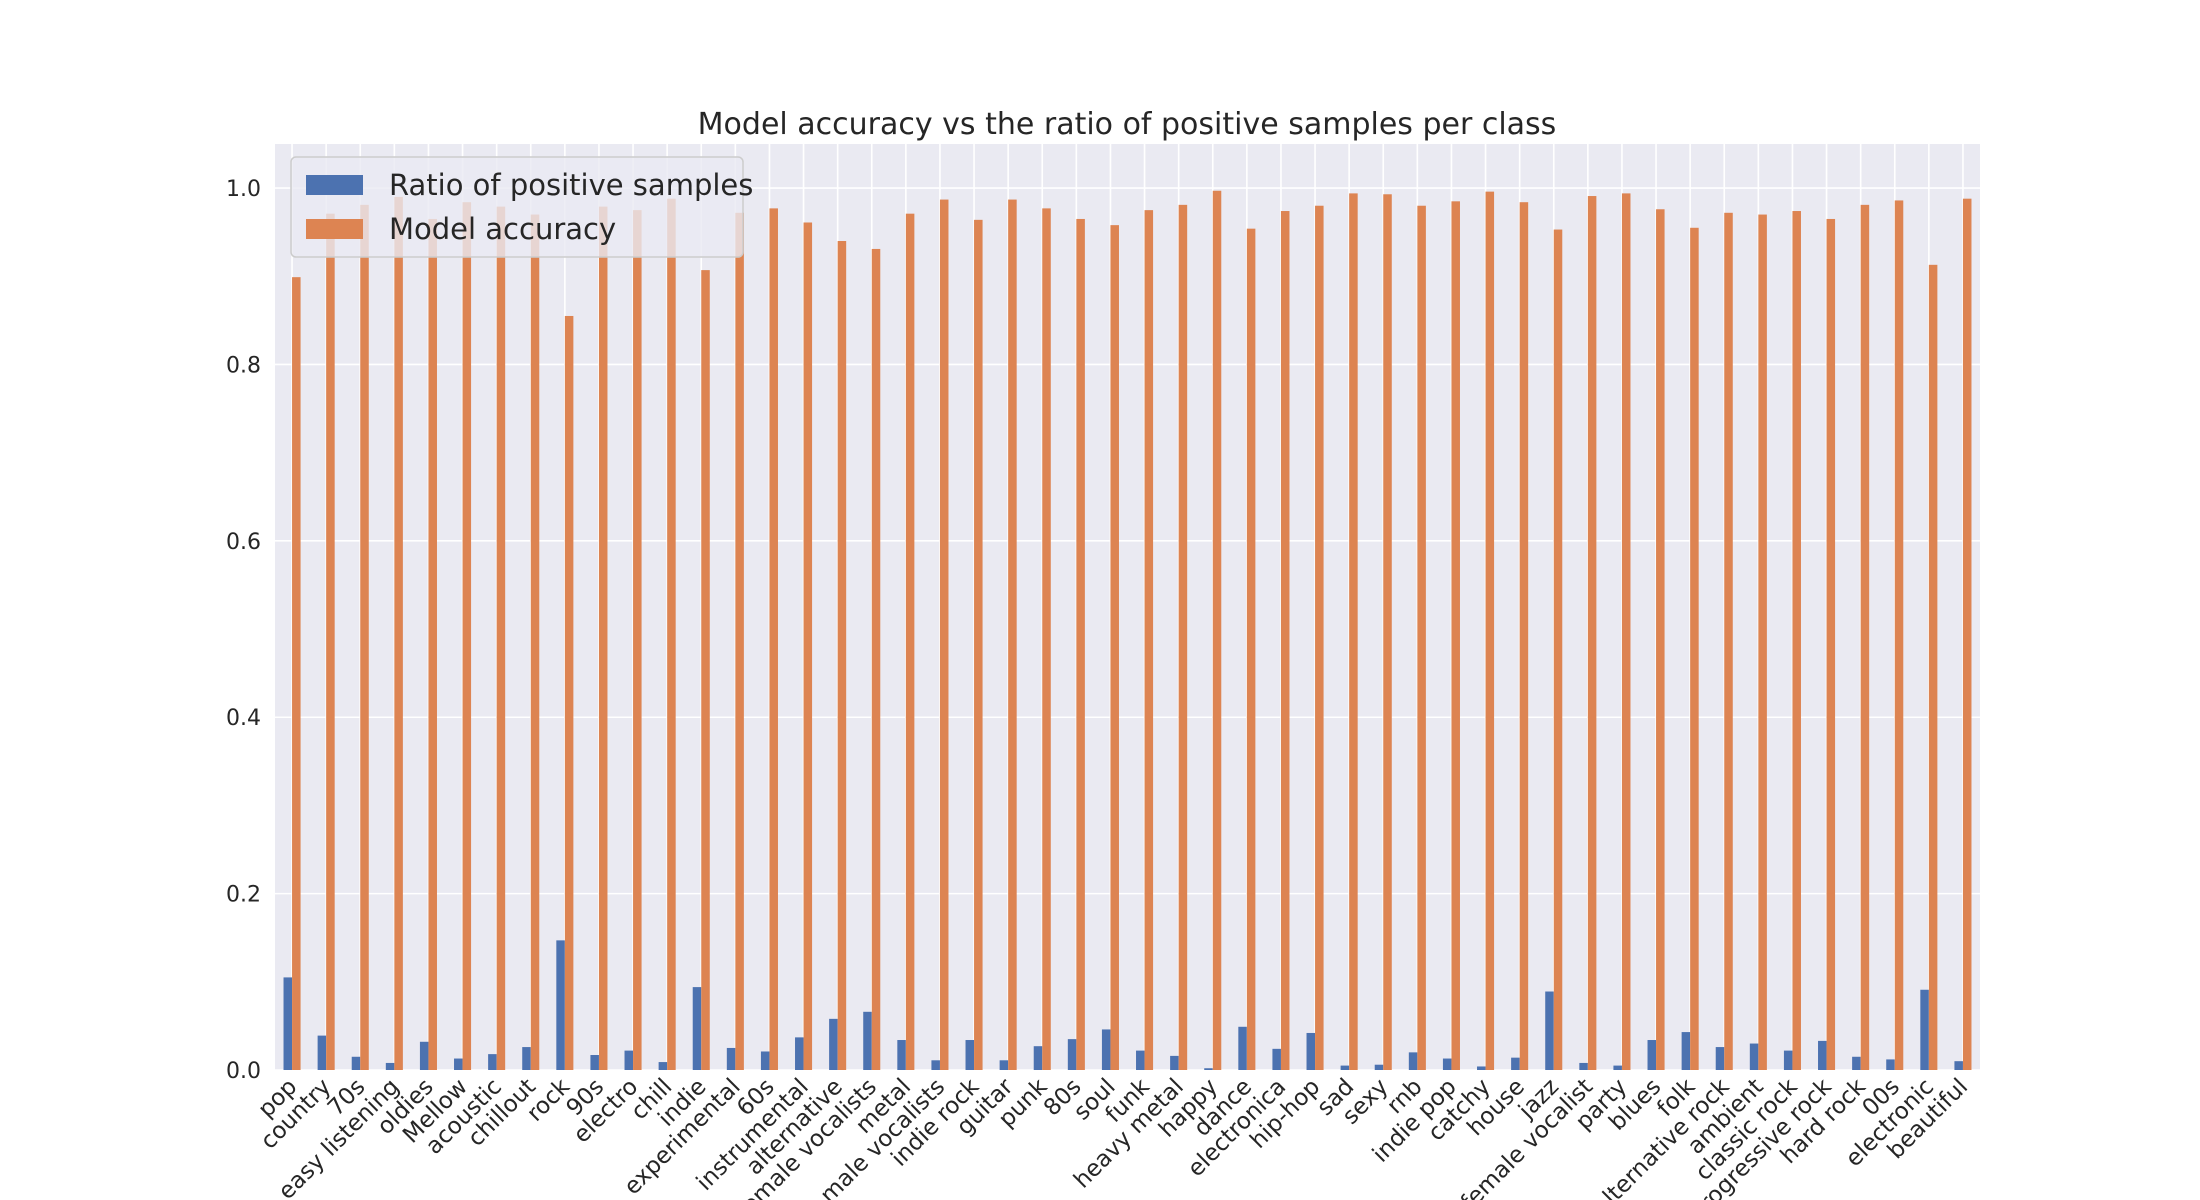 This screenshot has width=2200, height=1200. Describe the element at coordinates (243, 895) in the screenshot. I see `y-tick-label: 0.2` at that location.